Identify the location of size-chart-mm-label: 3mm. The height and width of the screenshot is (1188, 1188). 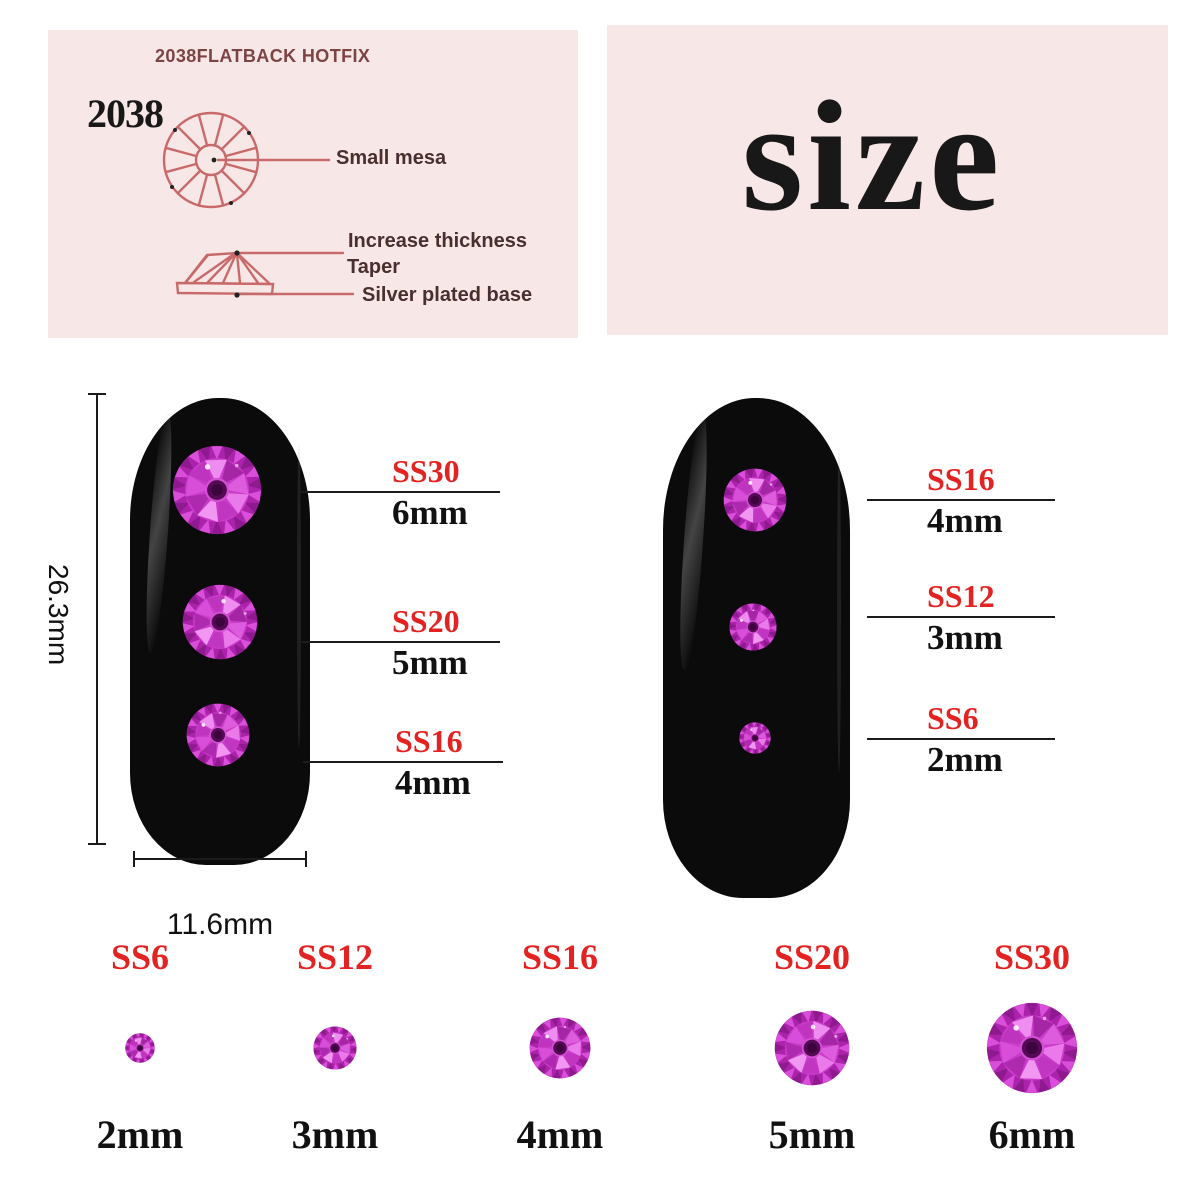
(335, 1134).